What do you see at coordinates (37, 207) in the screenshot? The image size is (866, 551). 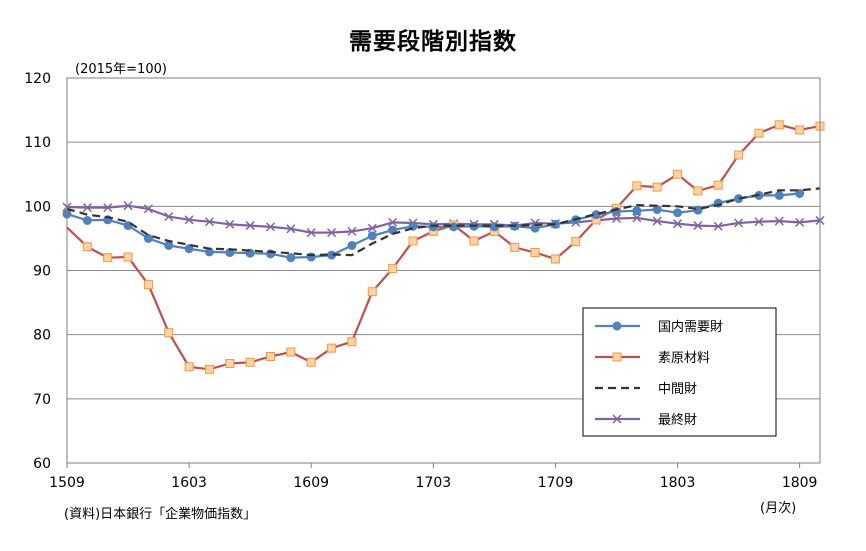 I see `y-tick-label: 100` at bounding box center [37, 207].